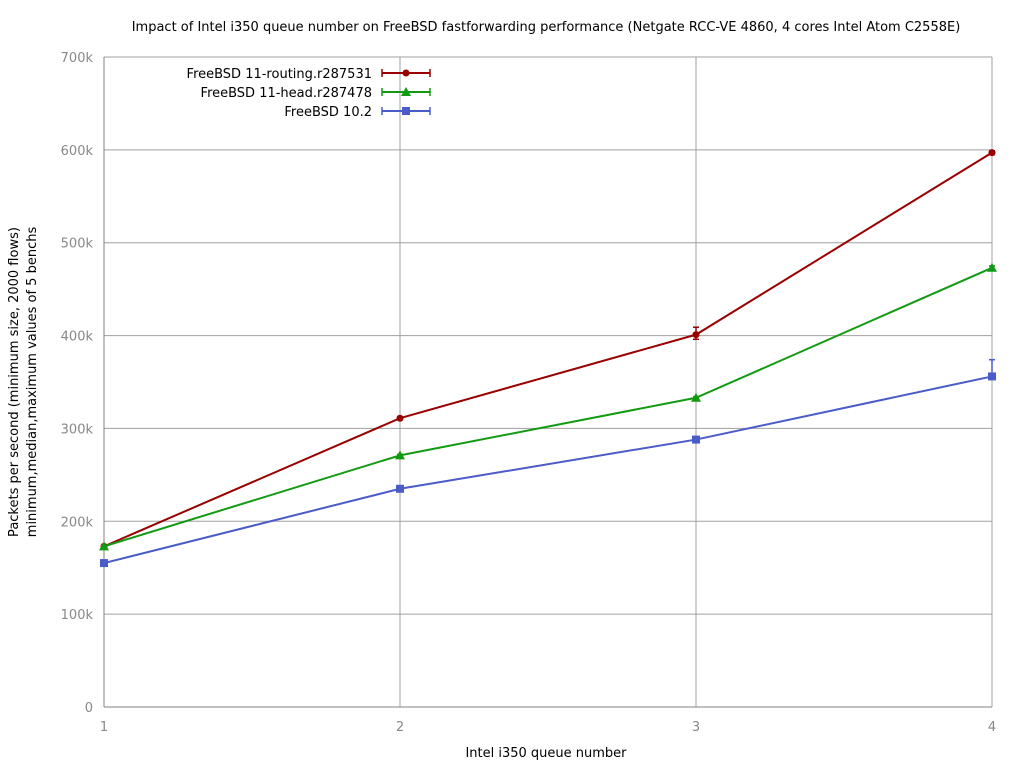  Describe the element at coordinates (546, 753) in the screenshot. I see `x-axis-label: Intel i350 queue number` at that location.